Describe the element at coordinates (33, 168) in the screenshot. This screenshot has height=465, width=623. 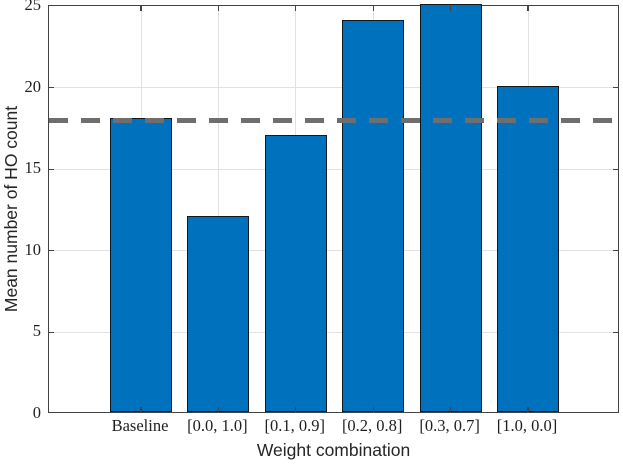
I see `y-tick-label: 15` at that location.